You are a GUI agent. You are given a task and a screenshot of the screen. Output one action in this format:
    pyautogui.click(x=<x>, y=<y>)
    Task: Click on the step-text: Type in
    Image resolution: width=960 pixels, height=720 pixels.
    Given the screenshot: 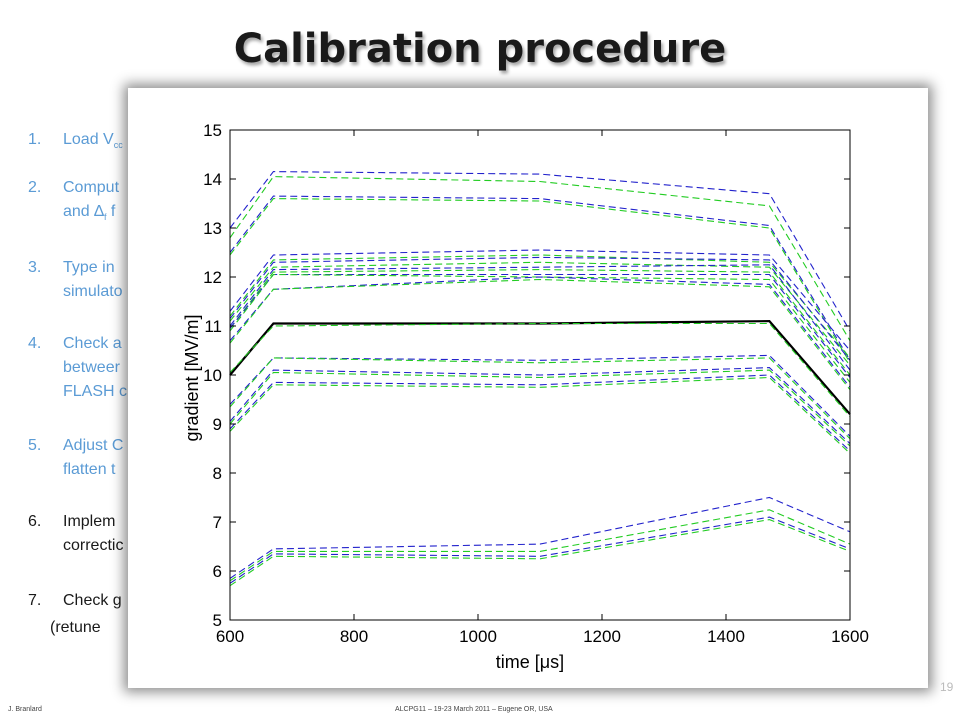 What is the action you would take?
    pyautogui.click(x=89, y=267)
    